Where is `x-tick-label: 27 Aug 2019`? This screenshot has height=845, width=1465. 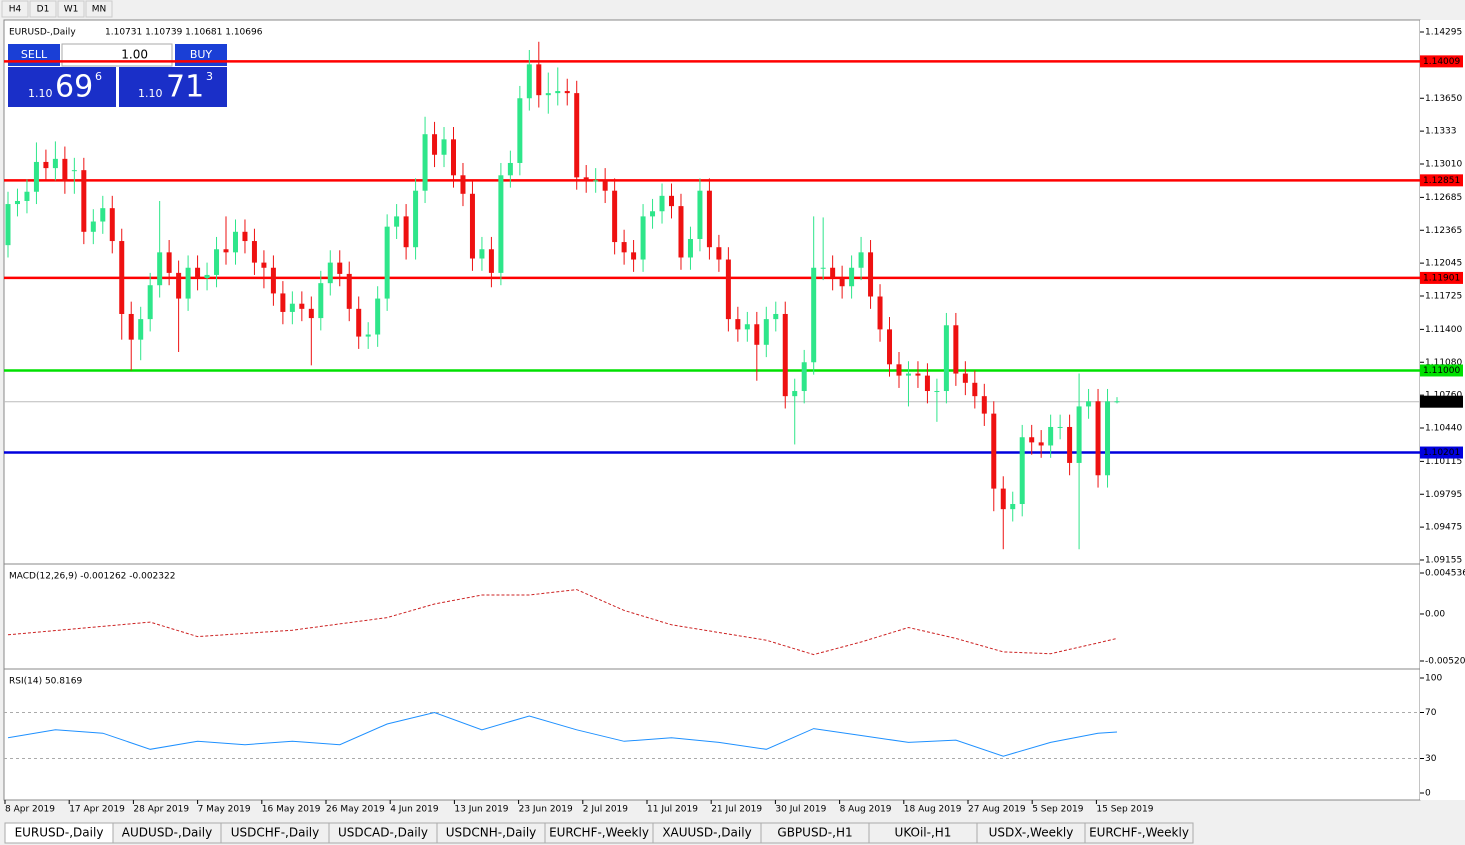 x-tick-label: 27 Aug 2019 is located at coordinates (997, 810).